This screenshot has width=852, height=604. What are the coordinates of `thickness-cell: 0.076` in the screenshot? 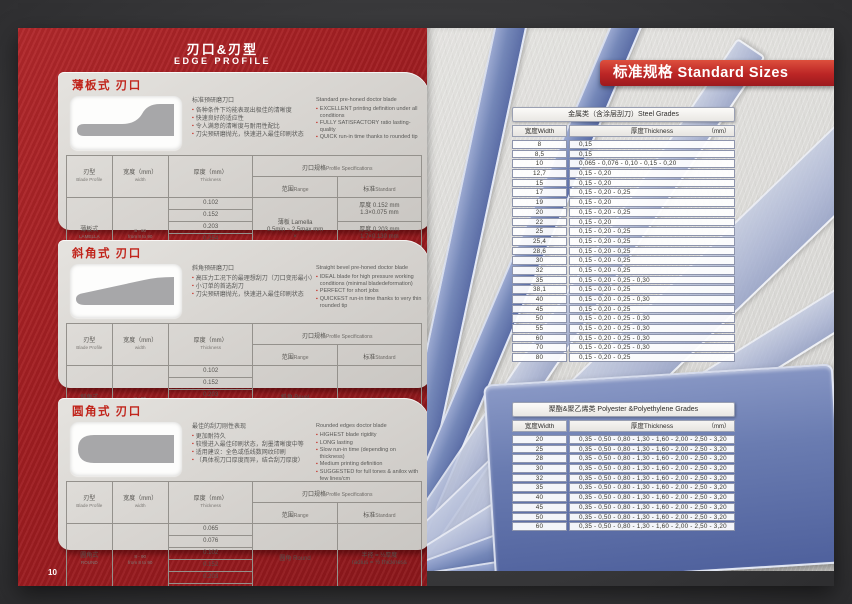 It's located at (210, 541).